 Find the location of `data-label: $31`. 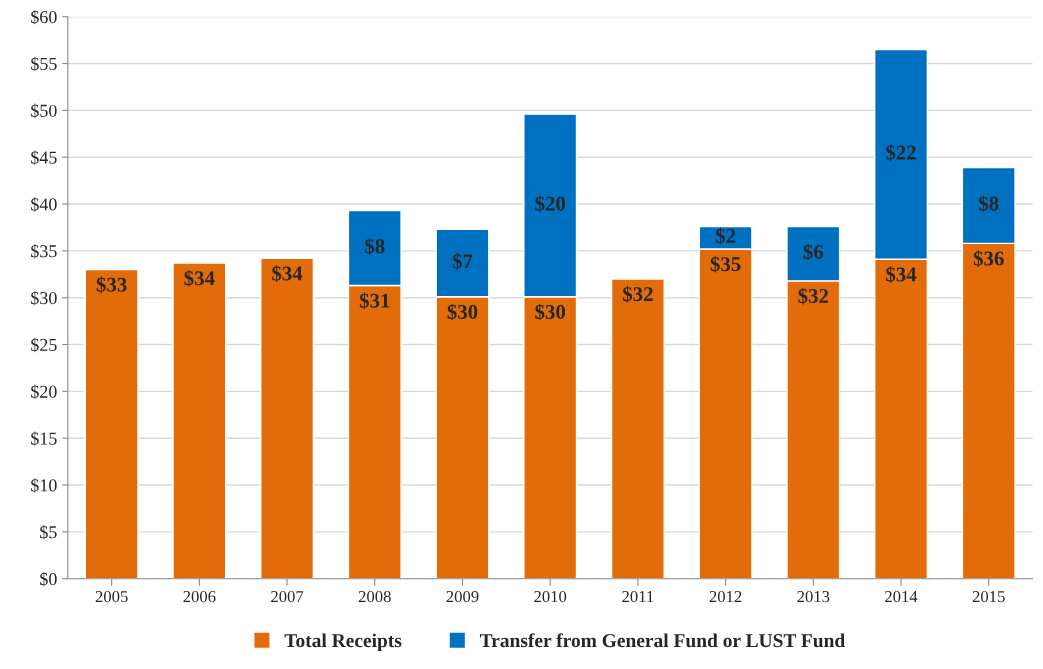

data-label: $31 is located at coordinates (374, 301).